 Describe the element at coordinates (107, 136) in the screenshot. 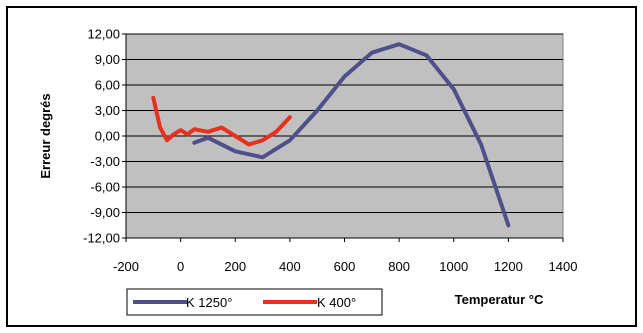

I see `y-tick-label: 0,00` at that location.